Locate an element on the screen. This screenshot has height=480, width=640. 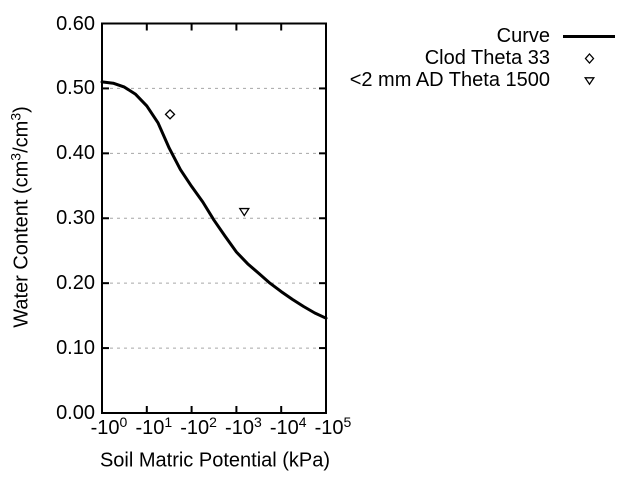
y-tick-label: 0.40 is located at coordinates (75, 153).